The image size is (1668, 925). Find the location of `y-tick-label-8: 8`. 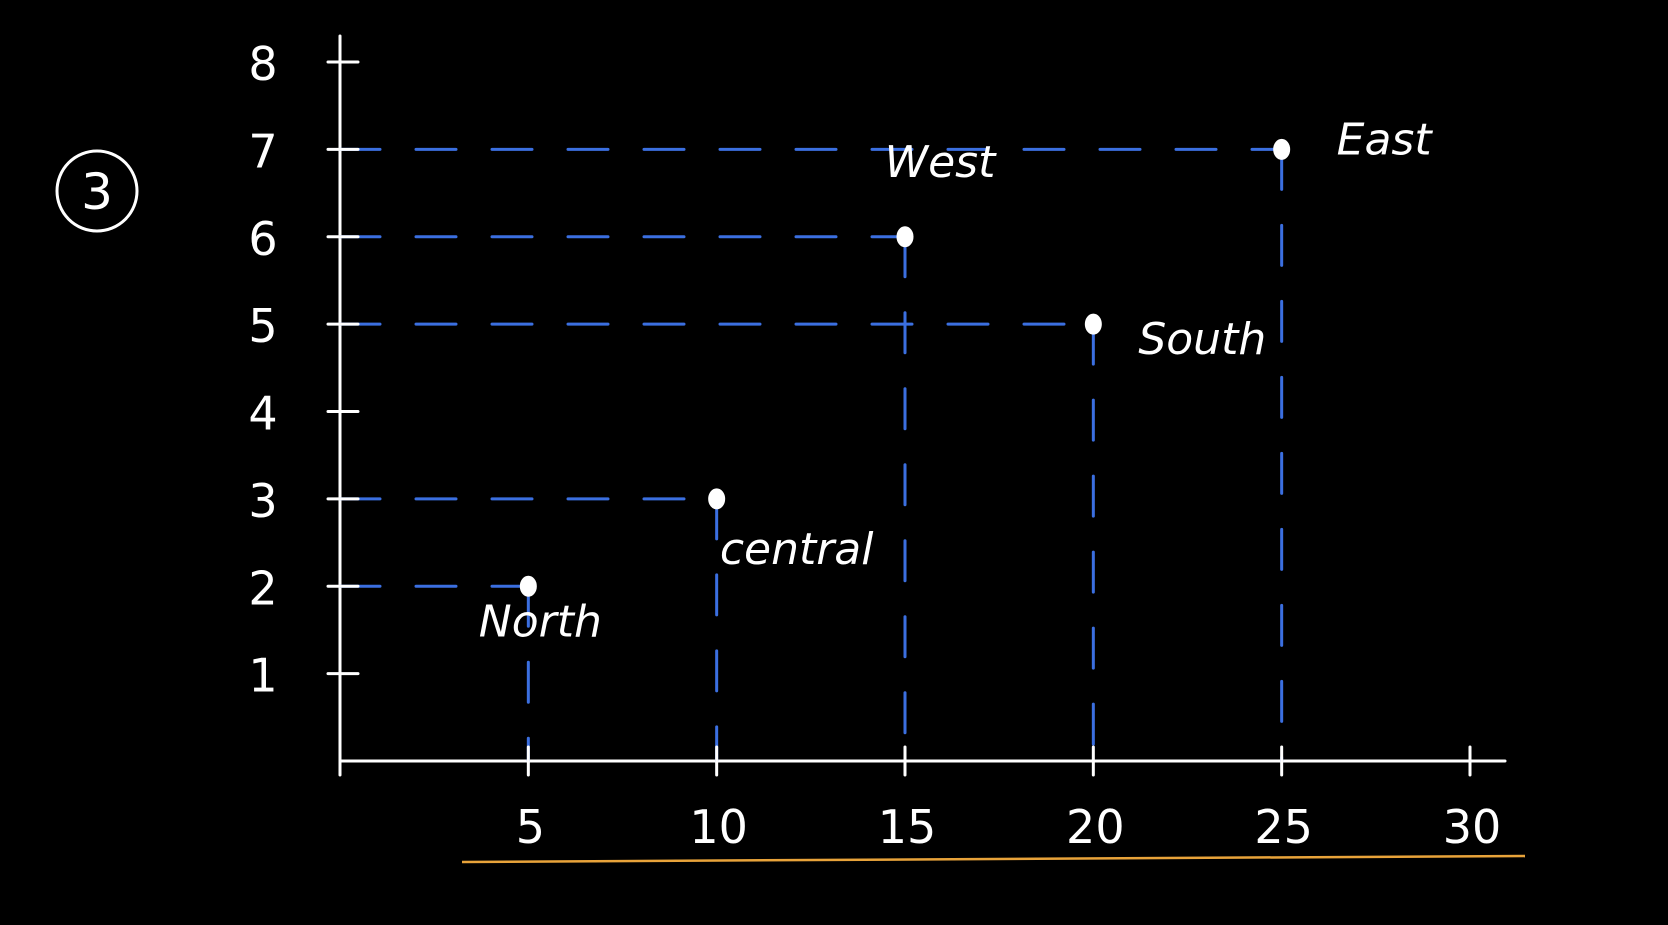

y-tick-label-8: 8 is located at coordinates (262, 64).